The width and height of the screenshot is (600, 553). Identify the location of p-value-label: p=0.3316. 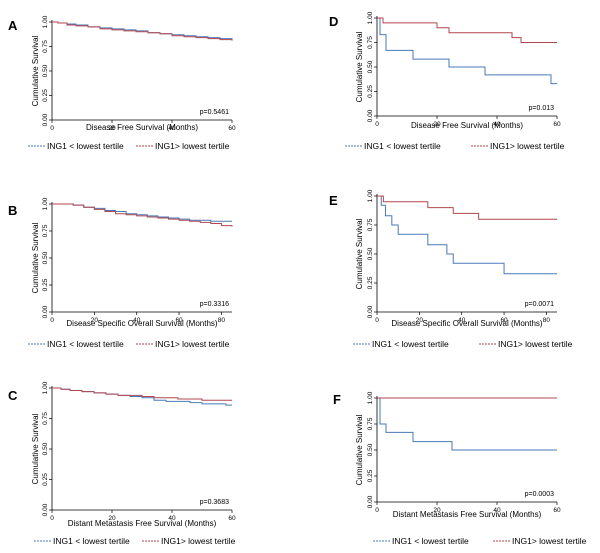
(214, 304).